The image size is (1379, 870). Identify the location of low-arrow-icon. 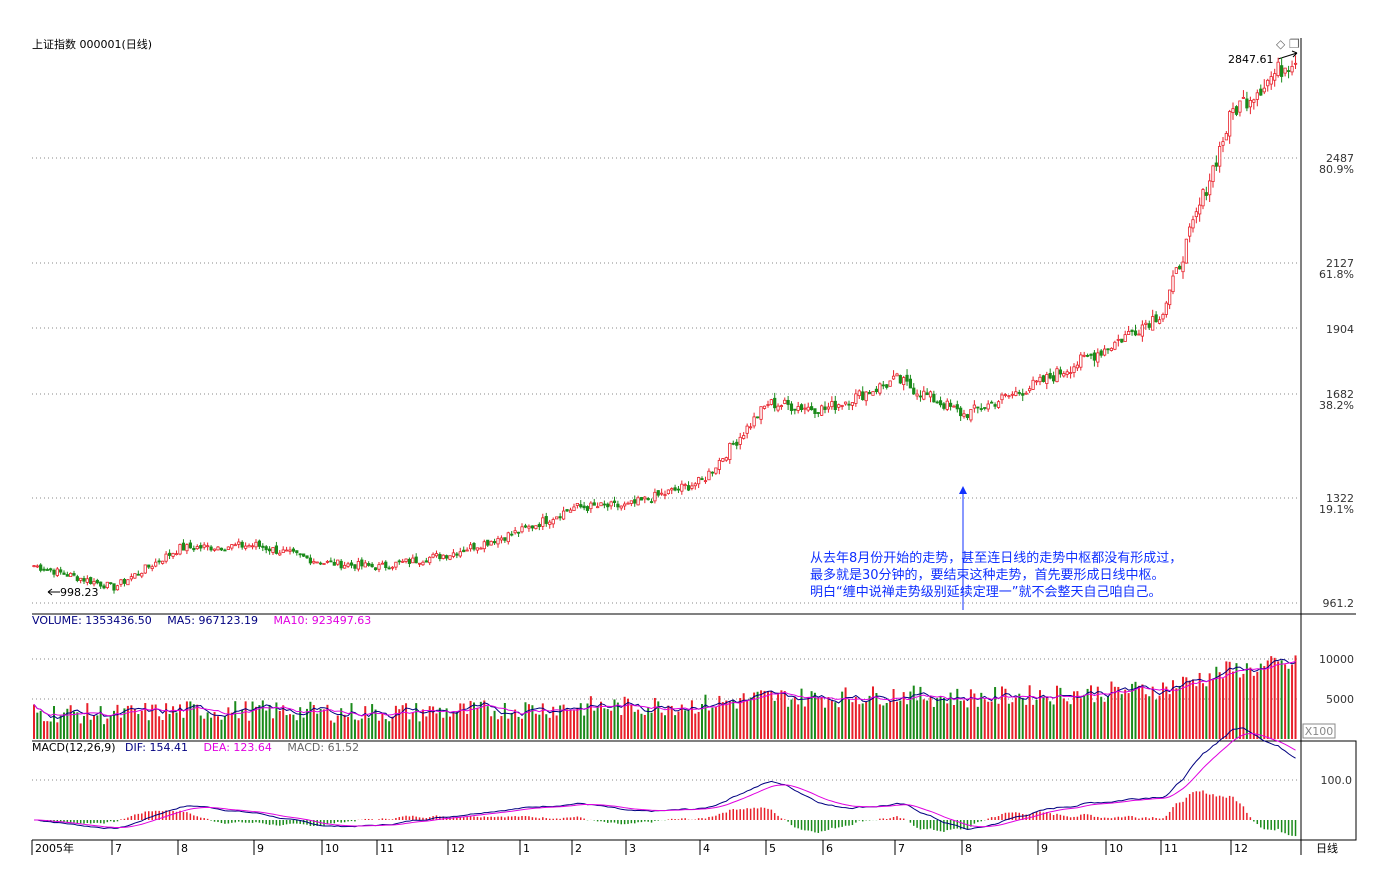
(53, 592).